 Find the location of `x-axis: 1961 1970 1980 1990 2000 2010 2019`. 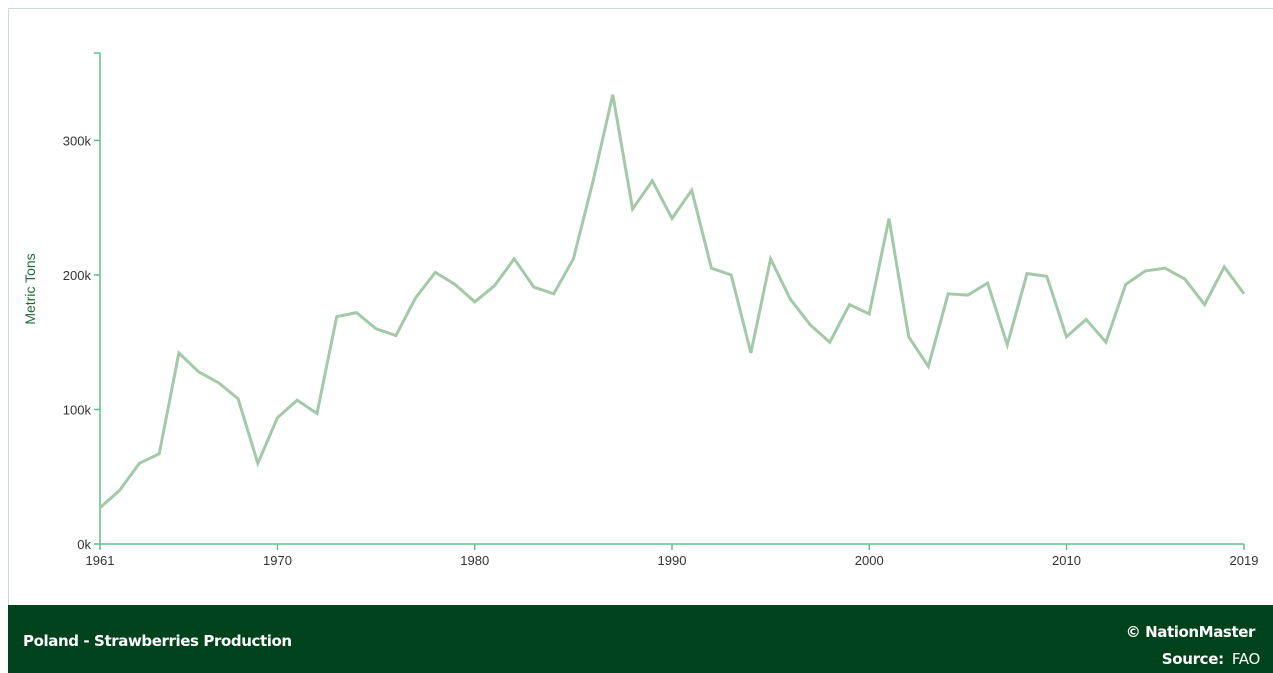

x-axis: 1961 1970 1980 1990 2000 2010 2019 is located at coordinates (672, 555).